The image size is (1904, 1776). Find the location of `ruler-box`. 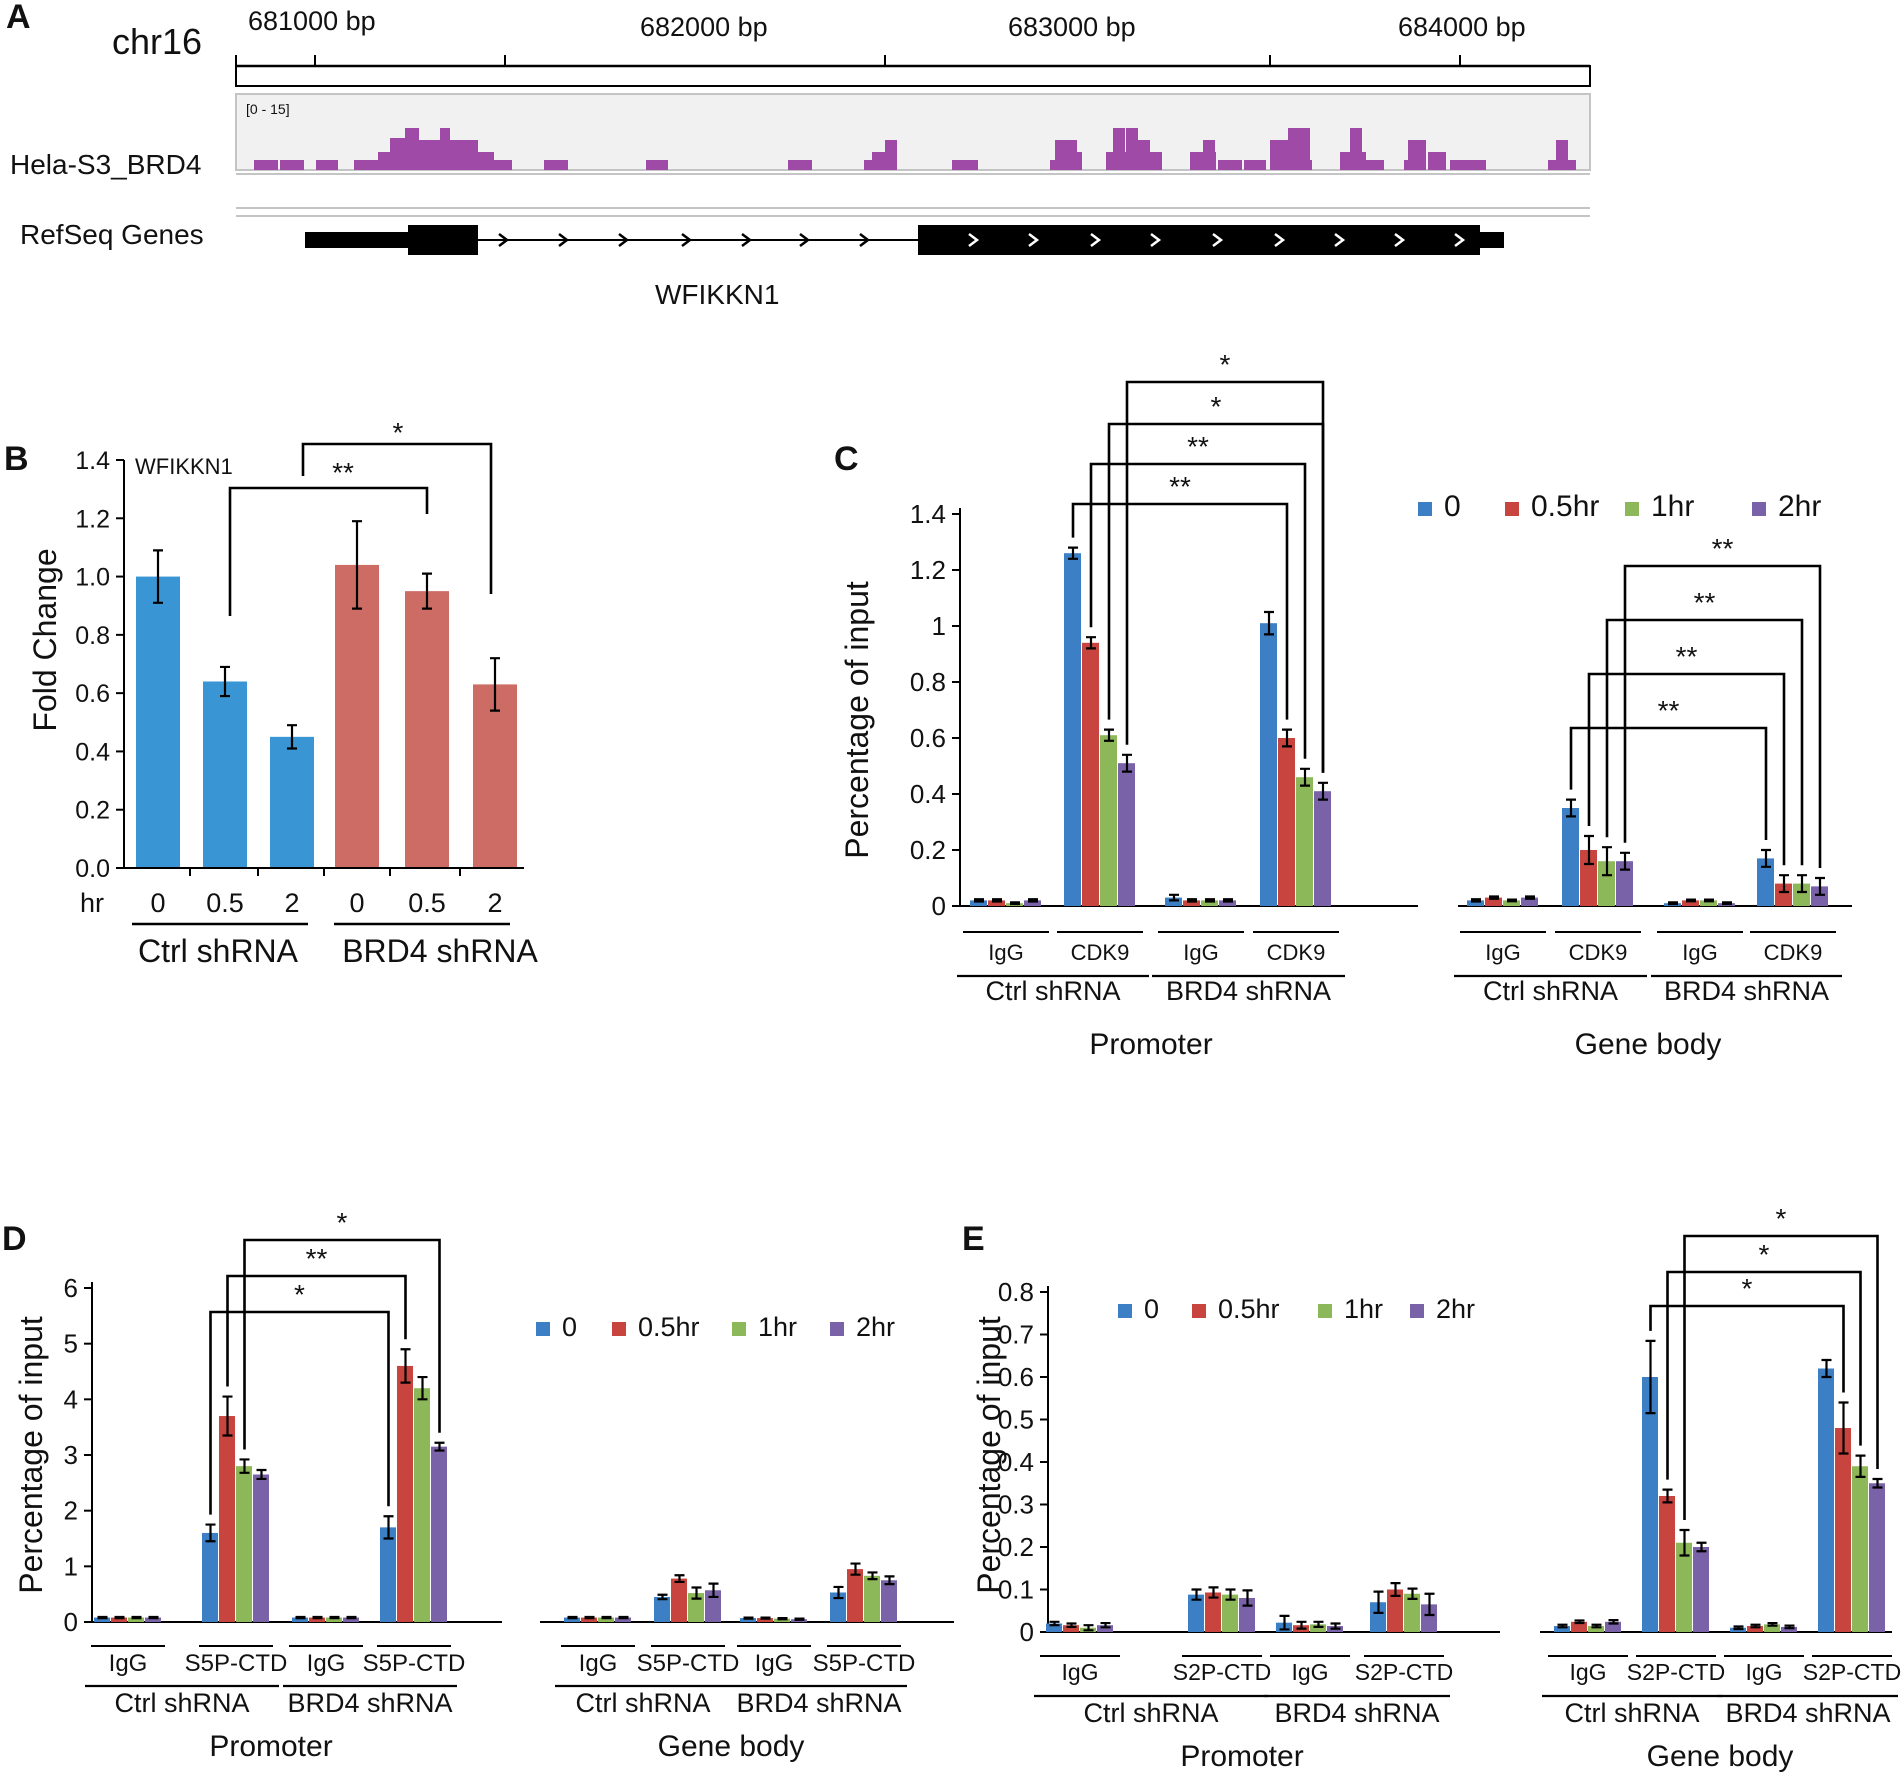

ruler-box is located at coordinates (913, 76).